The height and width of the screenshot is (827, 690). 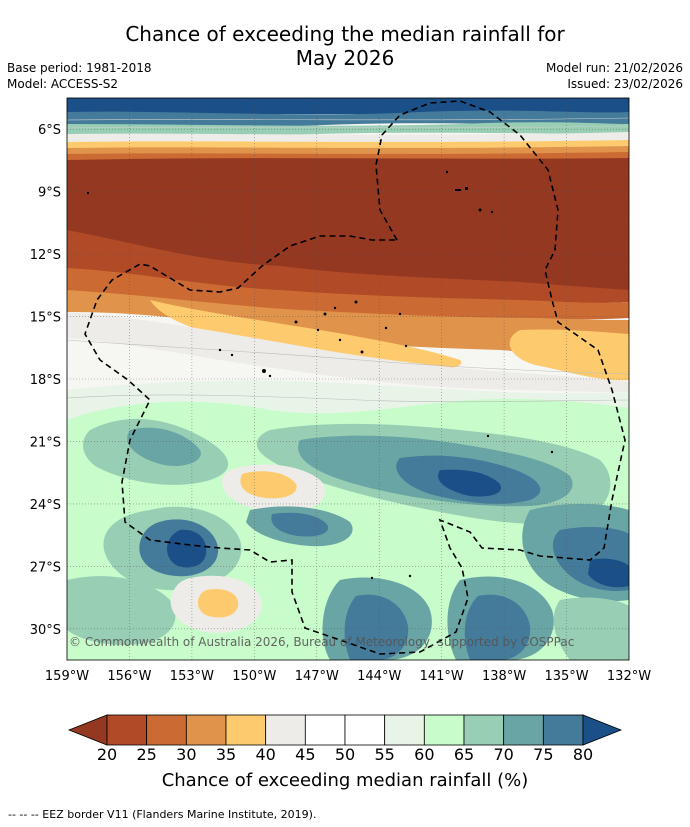 What do you see at coordinates (504, 676) in the screenshot?
I see `longitude-label: 138°W` at bounding box center [504, 676].